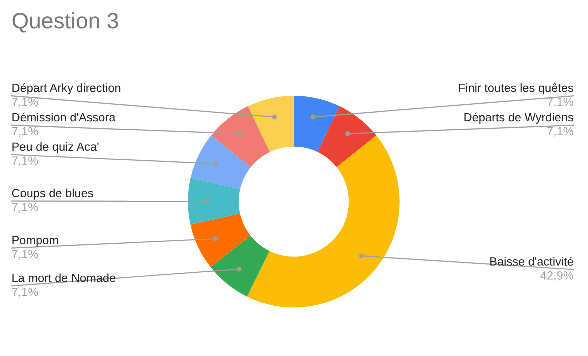 The image size is (588, 356). I want to click on slice-label: Démission d'Assora, so click(64, 117).